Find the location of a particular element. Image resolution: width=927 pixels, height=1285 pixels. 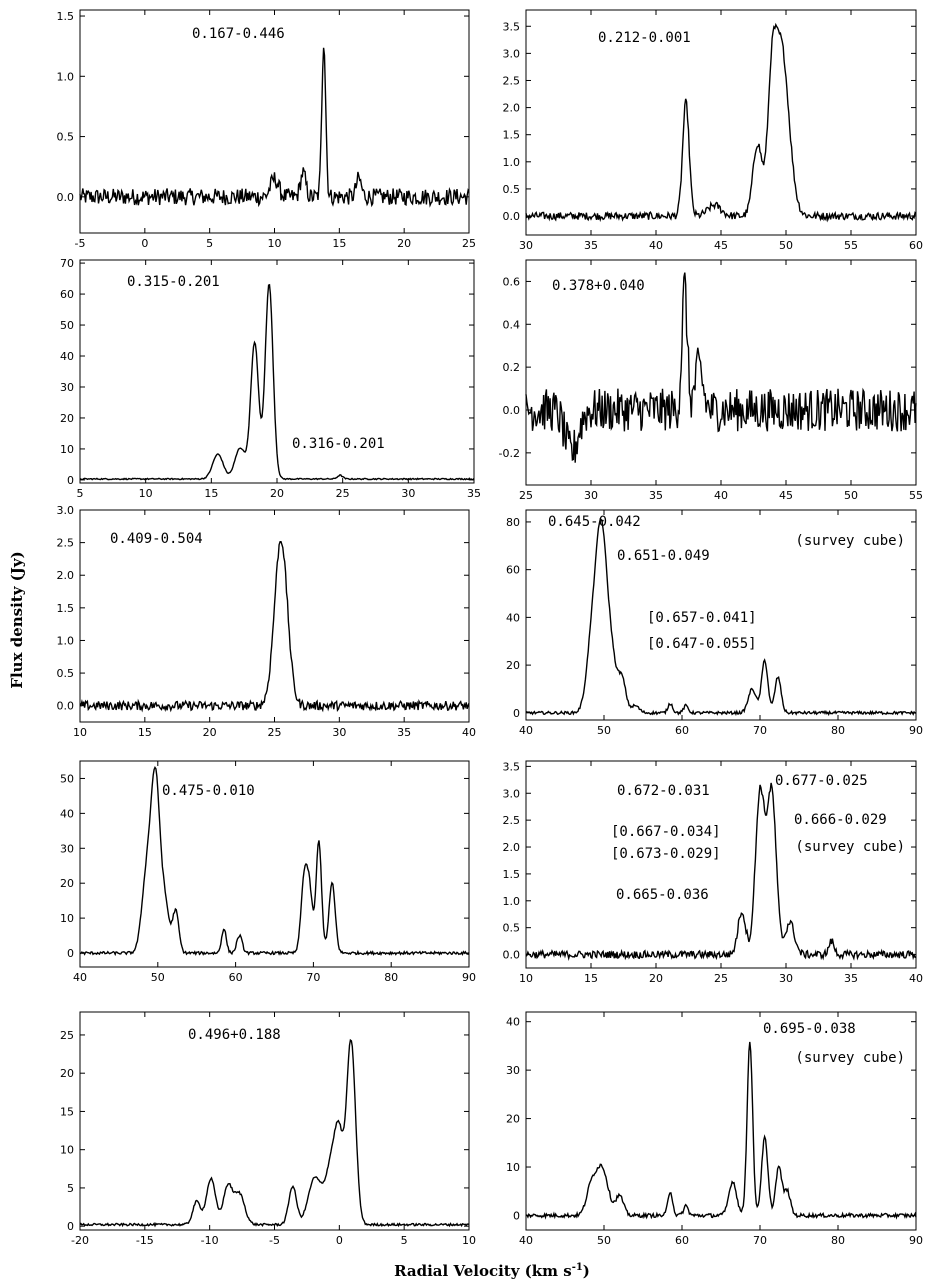

source-label: [0.647-0.055] is located at coordinates (702, 644).